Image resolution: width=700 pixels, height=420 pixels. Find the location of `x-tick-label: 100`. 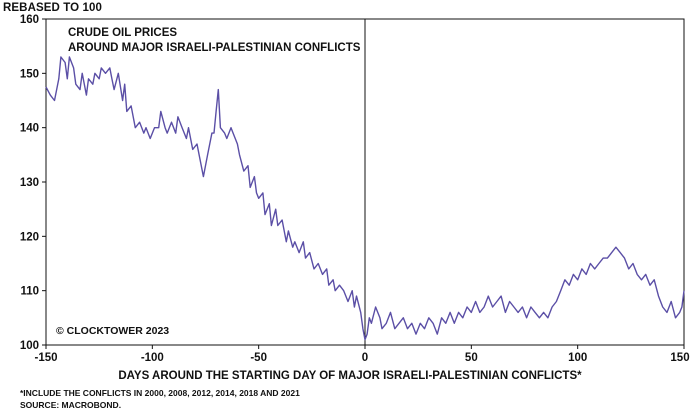

x-tick-label: 100 is located at coordinates (577, 358).